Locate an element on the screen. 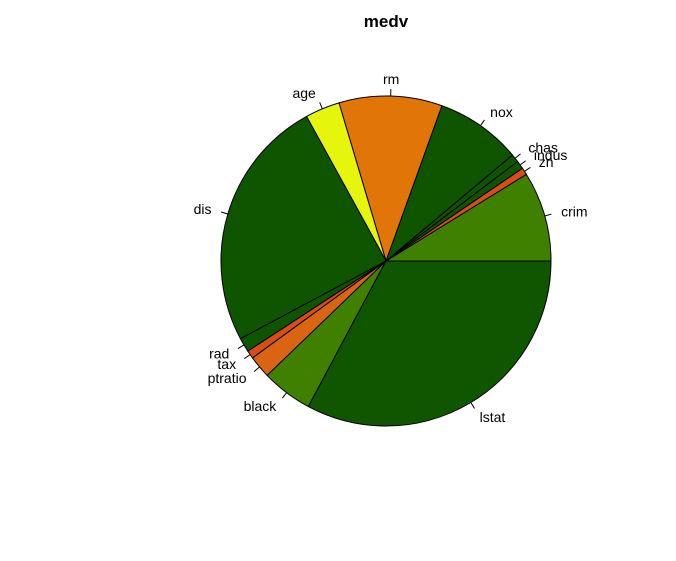  slice-label-indus: indus is located at coordinates (550, 155).